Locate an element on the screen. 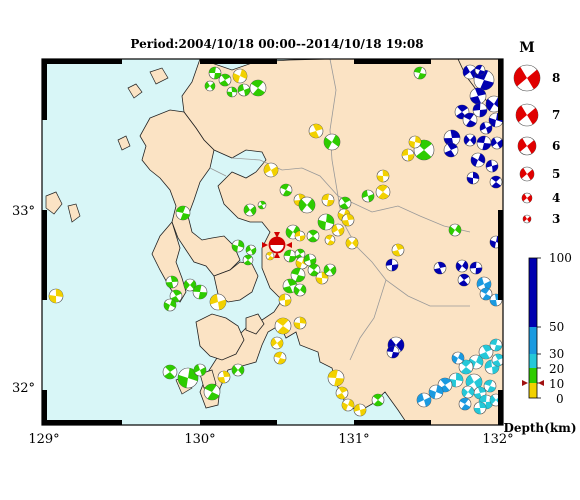  magnitude-legend: M 8 7 6 5 4 3 is located at coordinates (536, 133).